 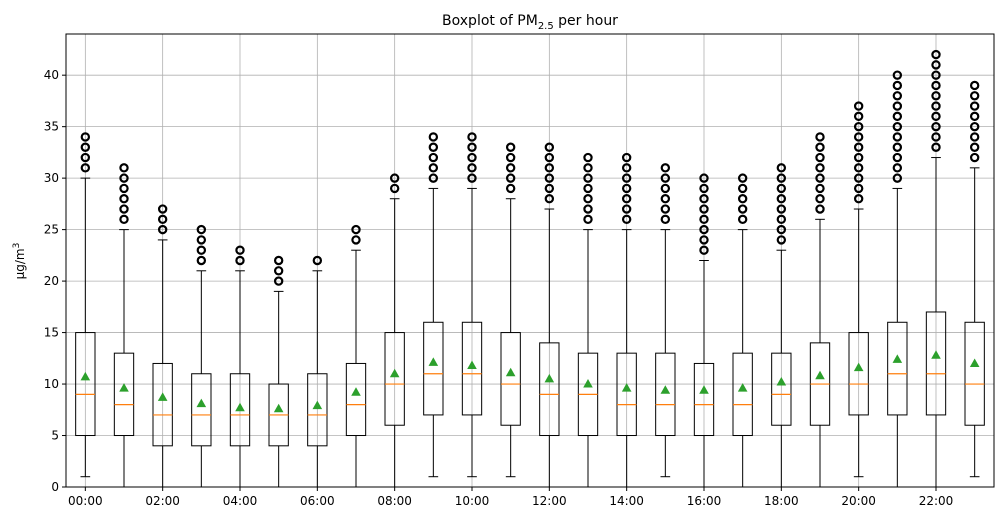 What do you see at coordinates (51, 384) in the screenshot?
I see `y-tick-label: 10` at bounding box center [51, 384].